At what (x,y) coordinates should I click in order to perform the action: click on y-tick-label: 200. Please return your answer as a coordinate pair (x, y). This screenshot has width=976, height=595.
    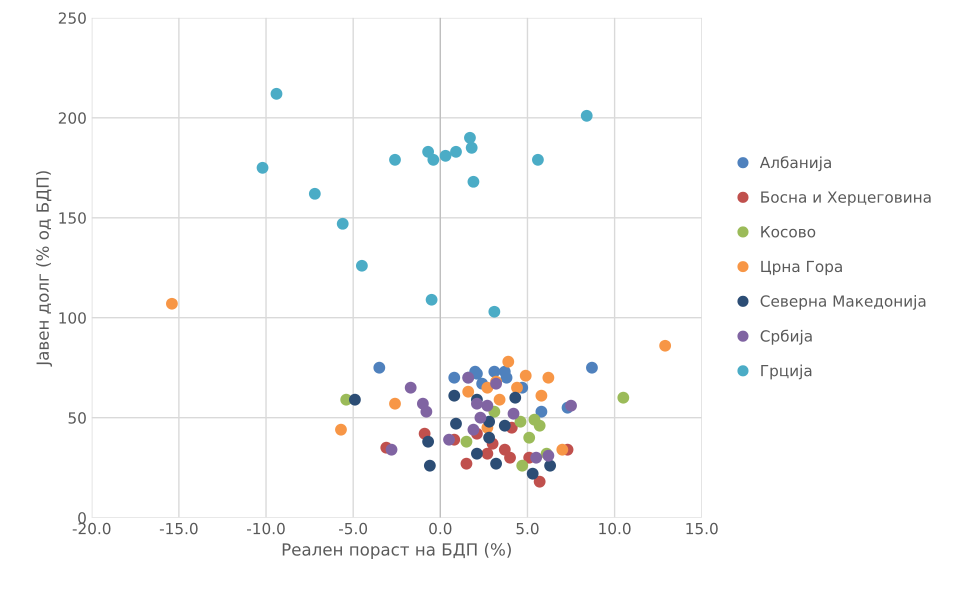
    Looking at the image, I should click on (72, 118).